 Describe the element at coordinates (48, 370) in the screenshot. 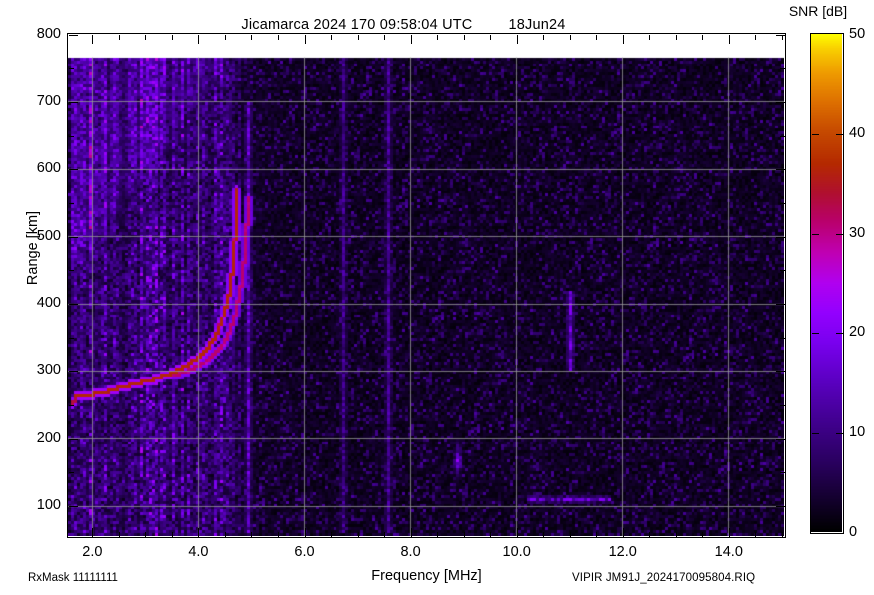

I see `y-axis-tick-label: 300` at that location.